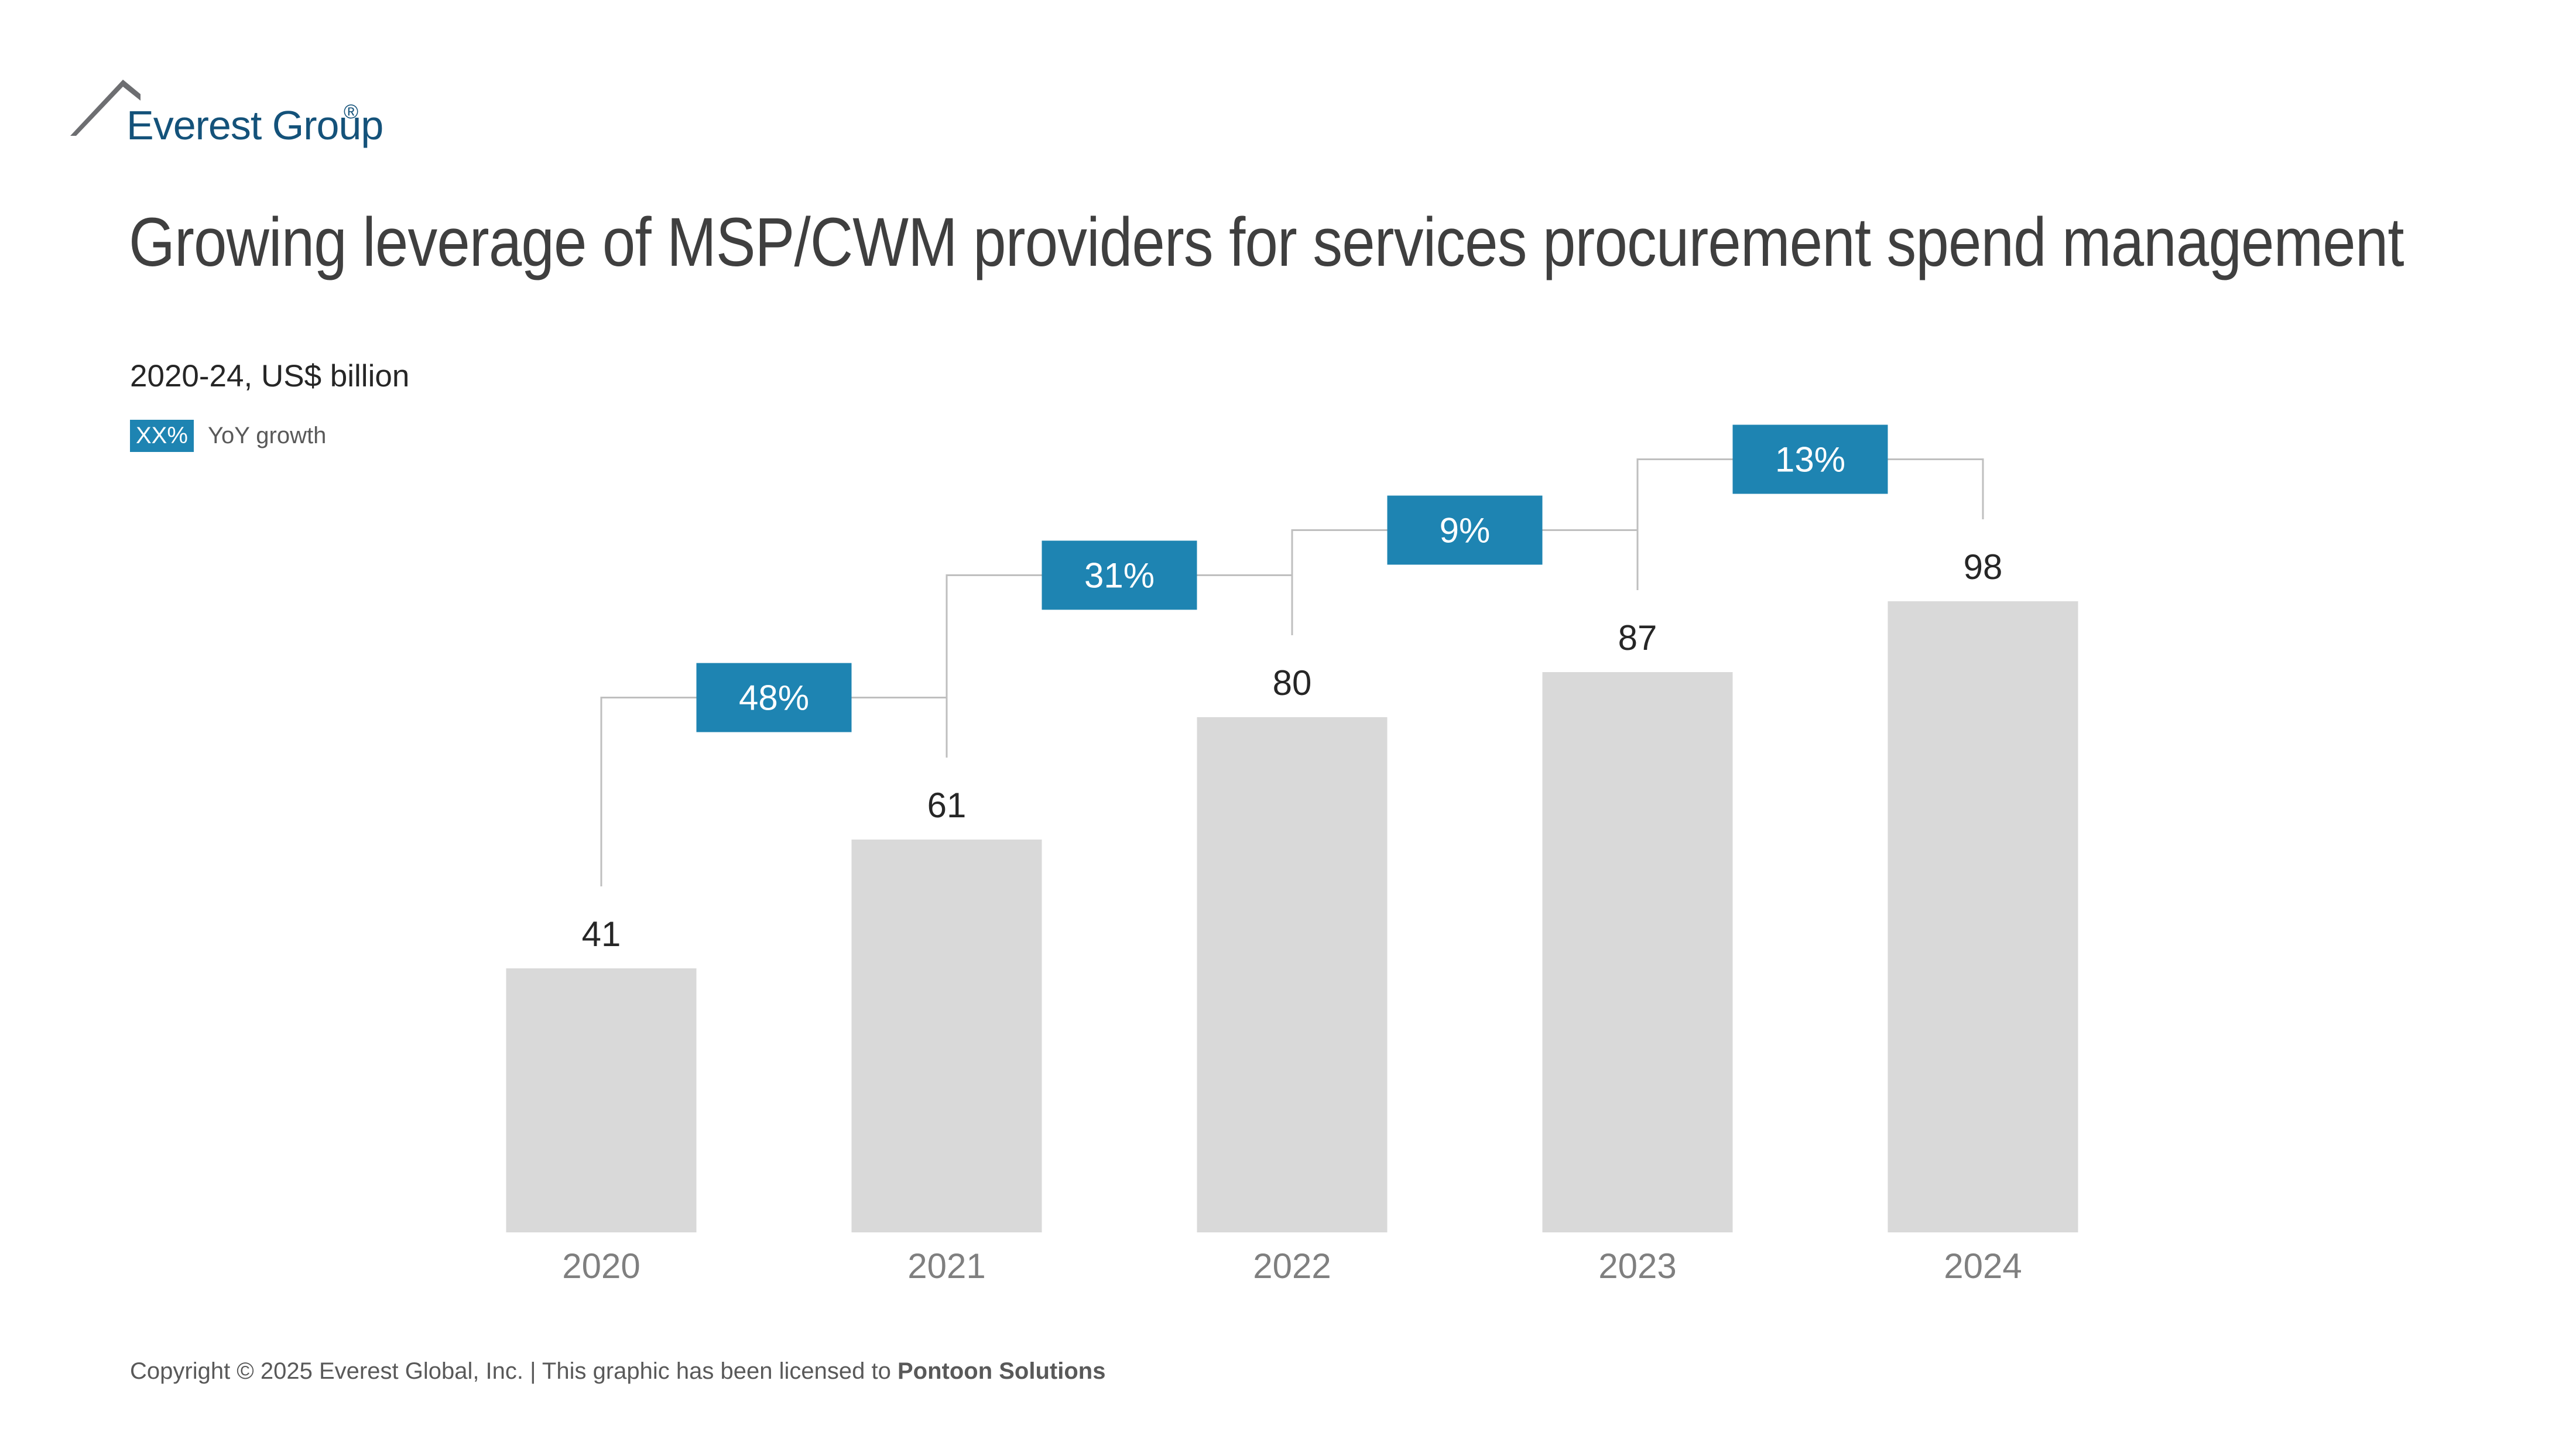 The height and width of the screenshot is (1449, 2576). Describe the element at coordinates (1983, 916) in the screenshot. I see `bar-2024` at that location.